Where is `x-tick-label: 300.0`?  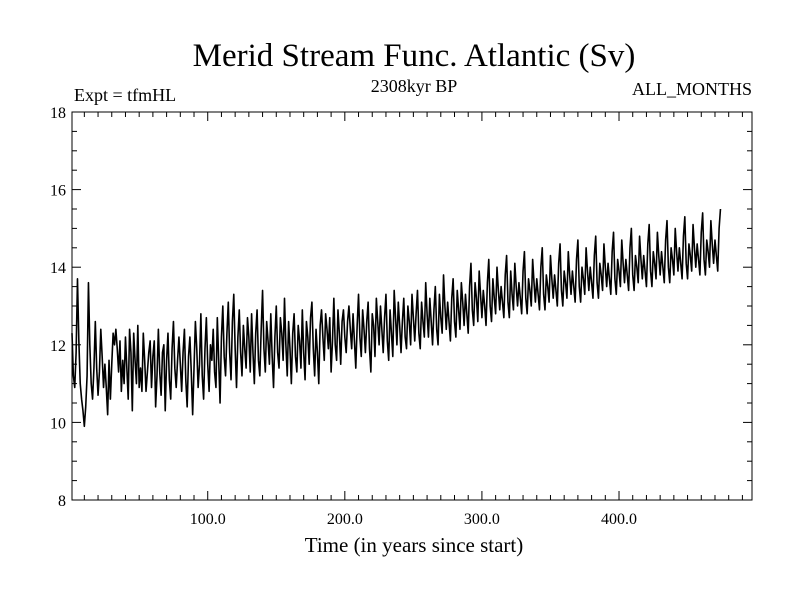 x-tick-label: 300.0 is located at coordinates (482, 519).